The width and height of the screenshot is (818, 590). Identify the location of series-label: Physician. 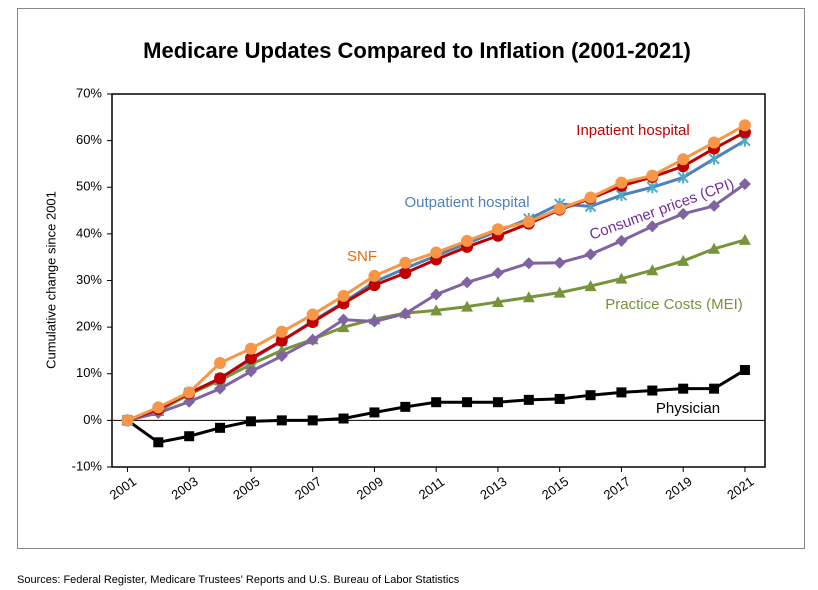
(688, 408).